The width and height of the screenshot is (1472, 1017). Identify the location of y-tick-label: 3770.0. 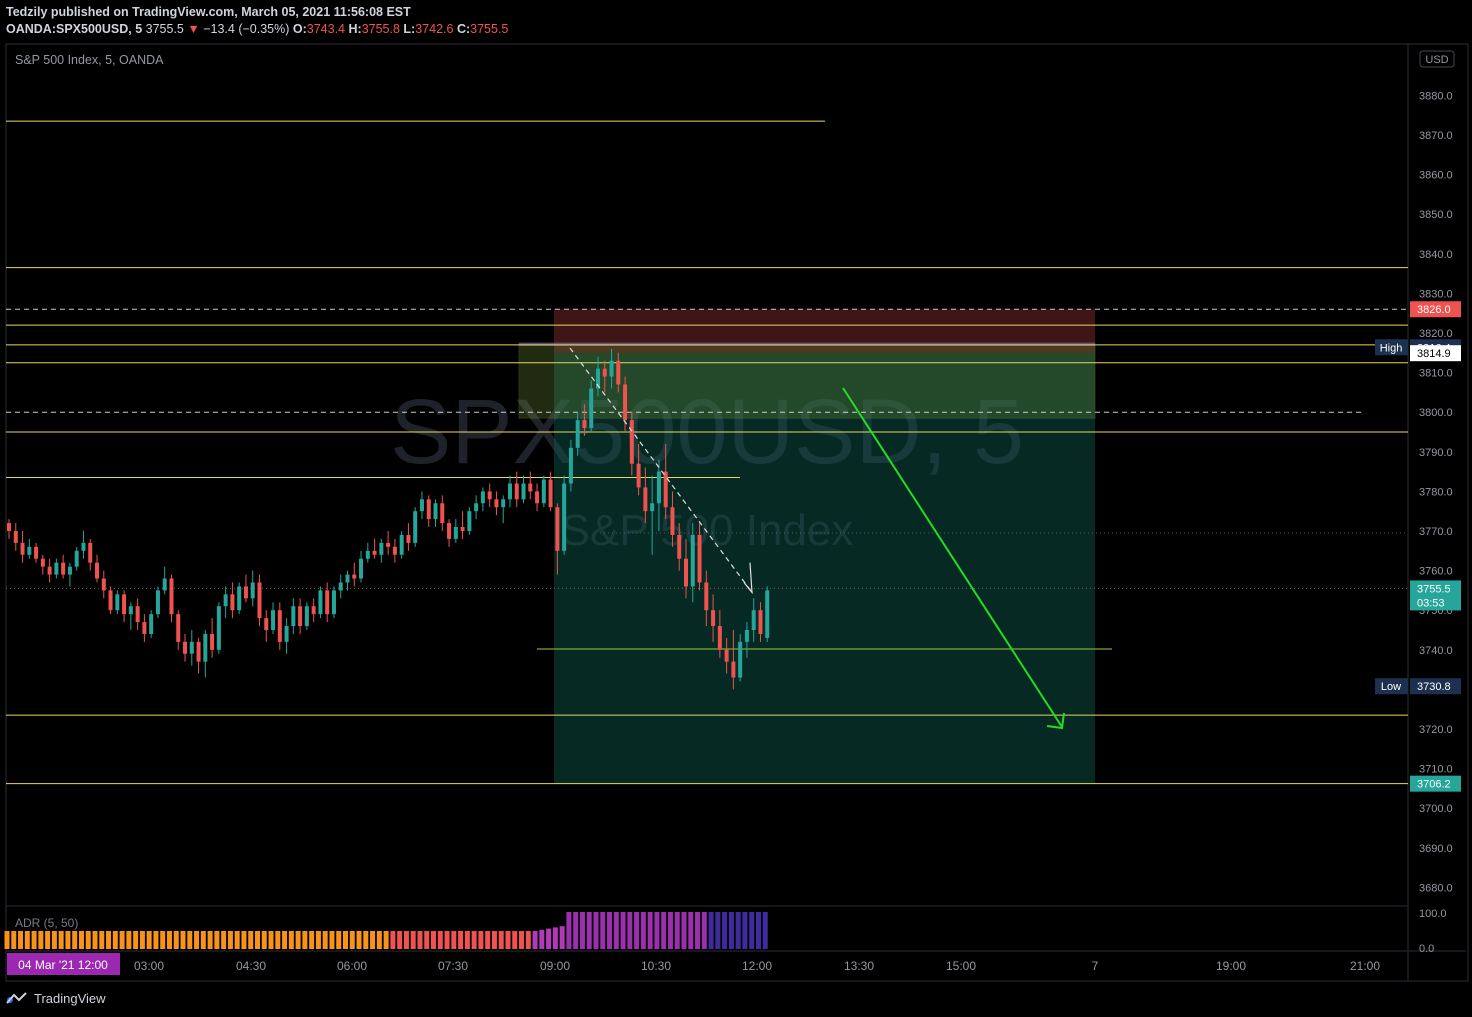
(1436, 532).